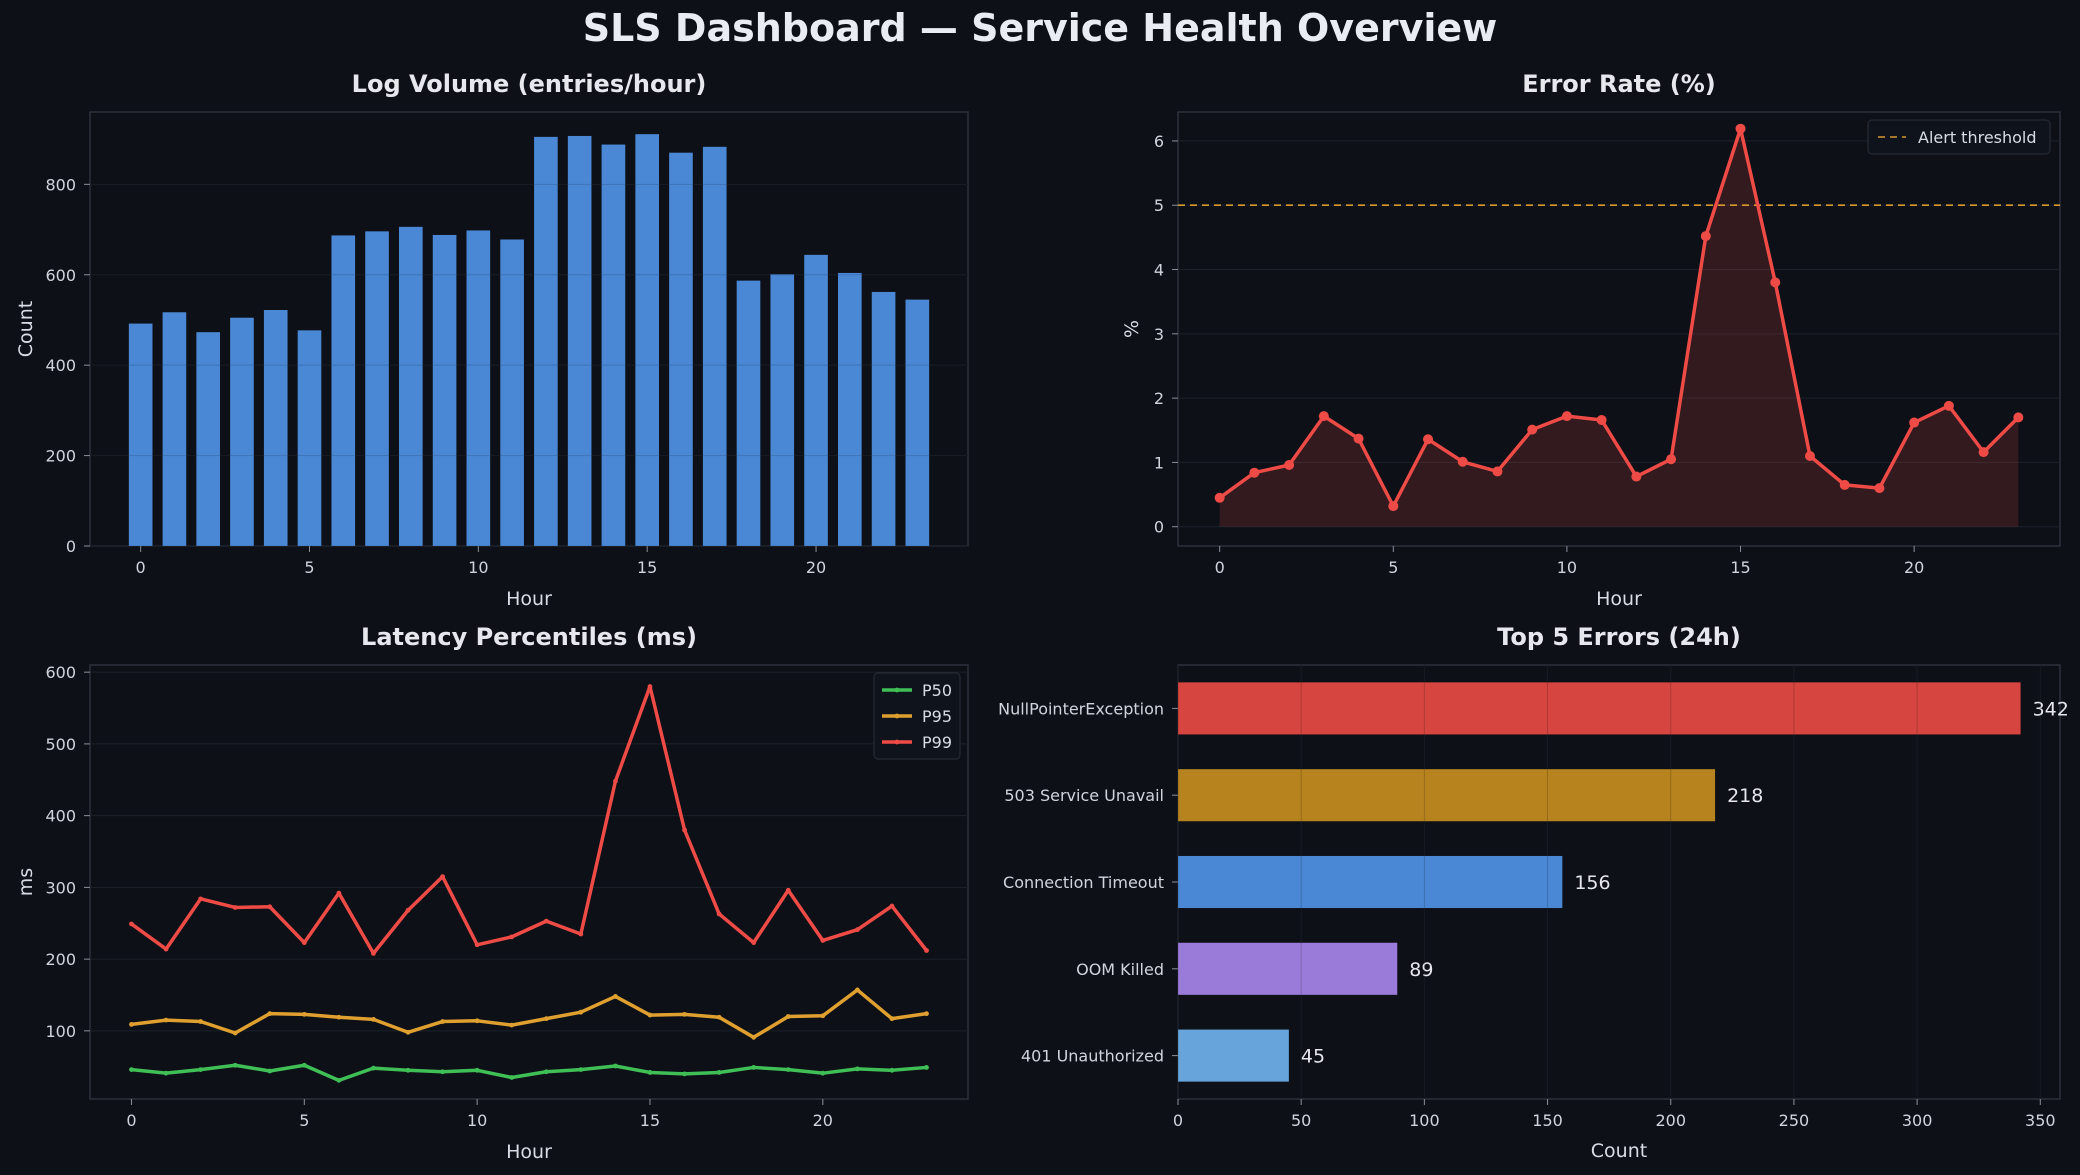  What do you see at coordinates (478, 567) in the screenshot?
I see `log-volume-xtick-label: 10` at bounding box center [478, 567].